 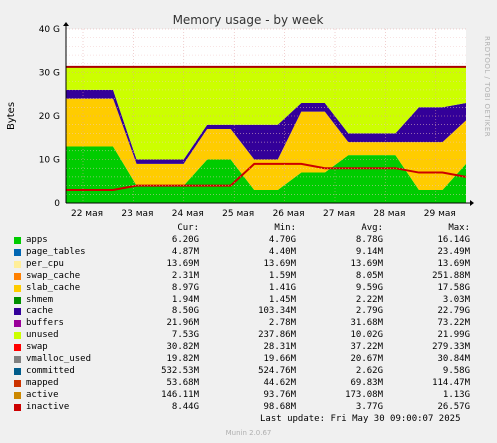 What do you see at coordinates (238, 214) in the screenshot?
I see `x-tick-label: 25 мая` at bounding box center [238, 214].